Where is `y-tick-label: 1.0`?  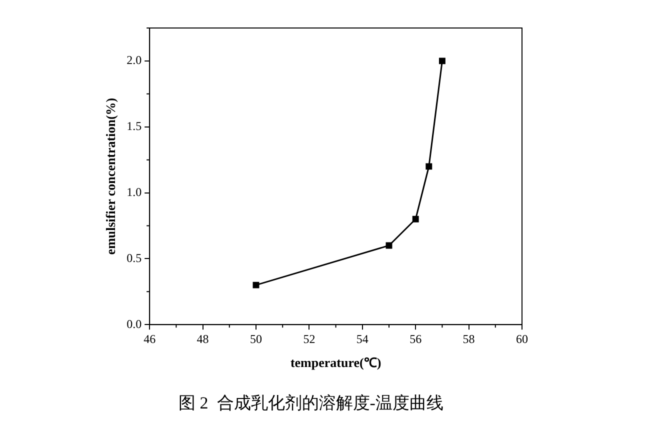
y-tick-label: 1.0 is located at coordinates (134, 191).